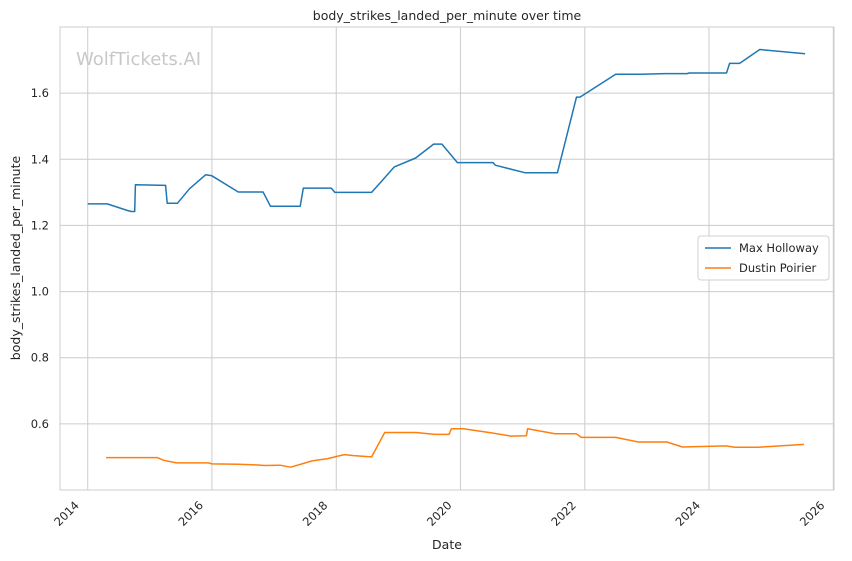  I want to click on x-tick-label: 2014, so click(66, 513).